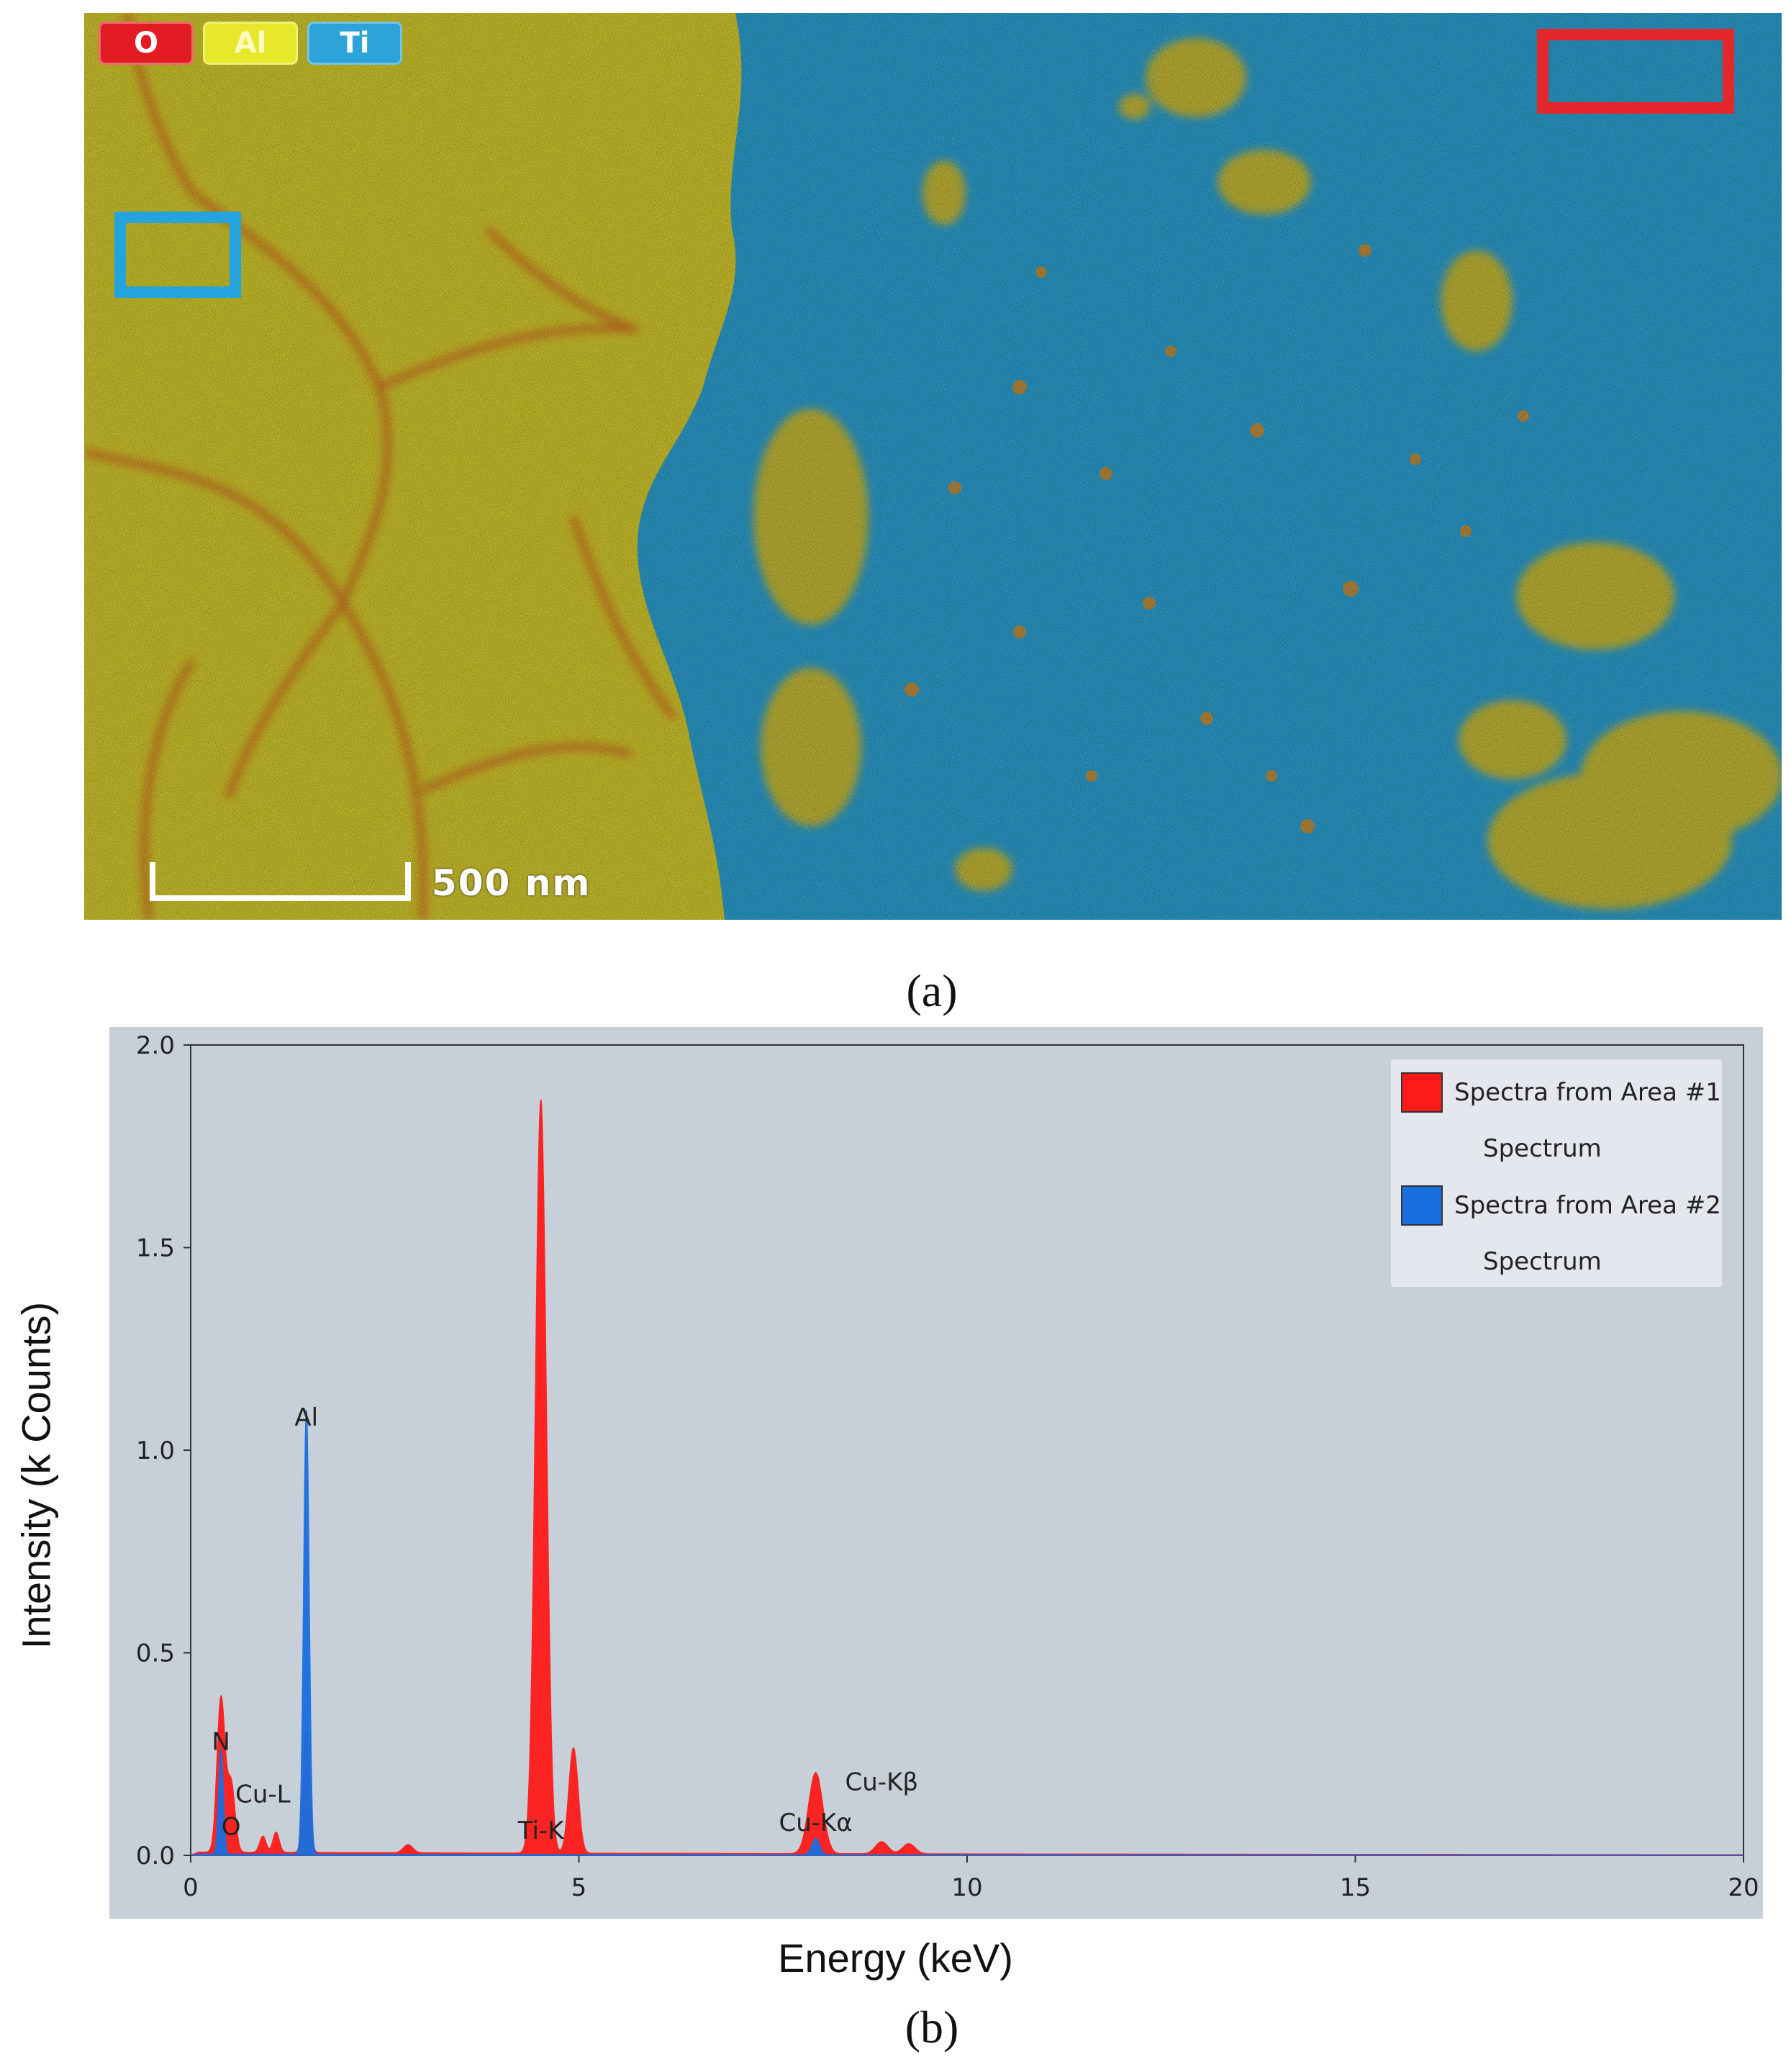 The width and height of the screenshot is (1791, 2072). I want to click on peak-label: N, so click(221, 1741).